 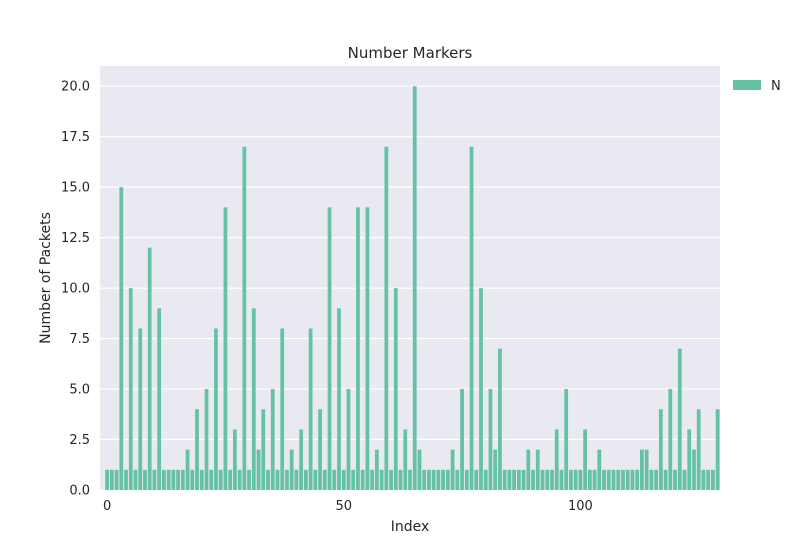 What do you see at coordinates (410, 53) in the screenshot?
I see `chart-title: Number Markers` at bounding box center [410, 53].